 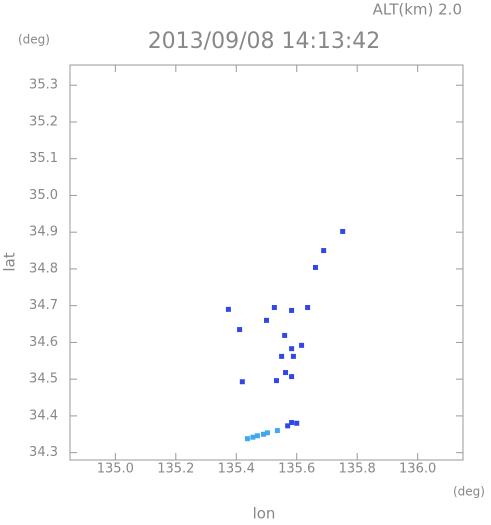 What do you see at coordinates (236, 469) in the screenshot?
I see `x-tick-label: 135.4` at bounding box center [236, 469].